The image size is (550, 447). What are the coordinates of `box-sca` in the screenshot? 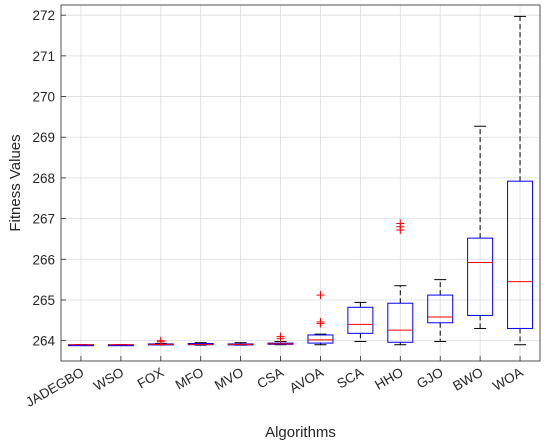 It's located at (360, 321).